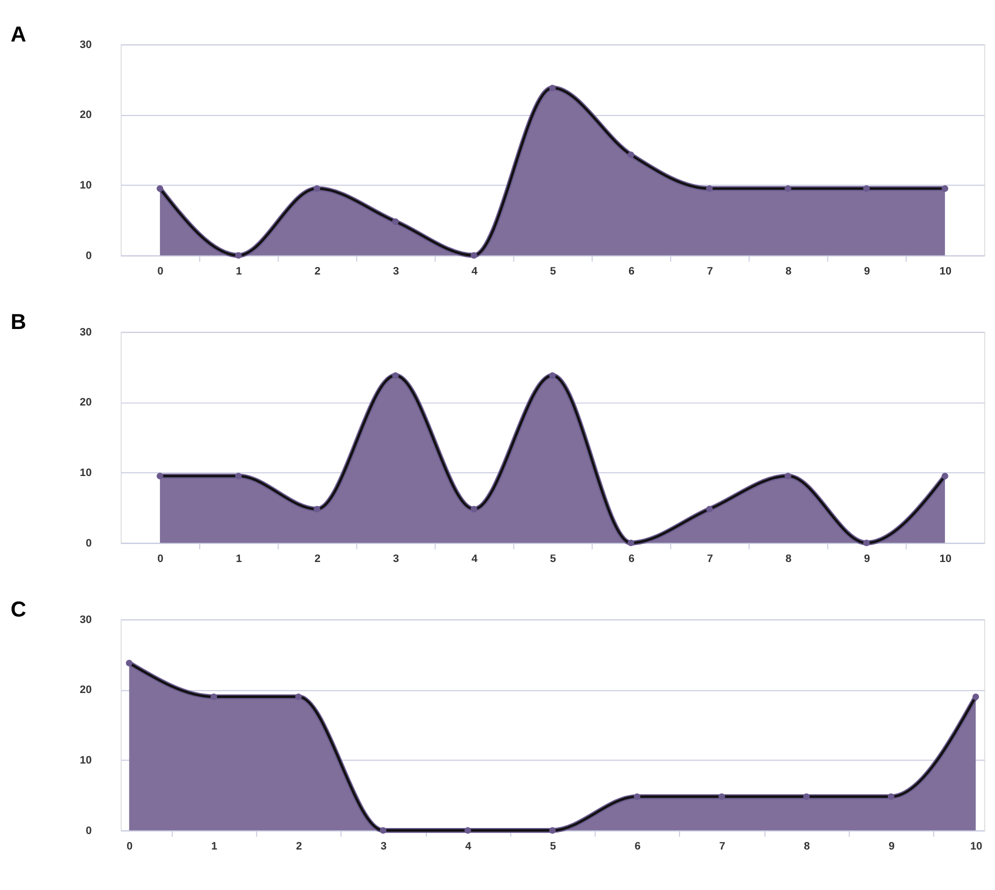  I want to click on chart-title: B, so click(18, 321).